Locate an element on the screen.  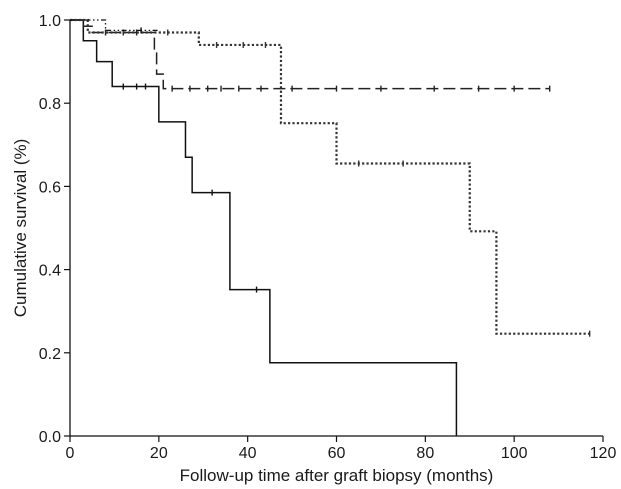
x-tick-label: 80 is located at coordinates (425, 453).